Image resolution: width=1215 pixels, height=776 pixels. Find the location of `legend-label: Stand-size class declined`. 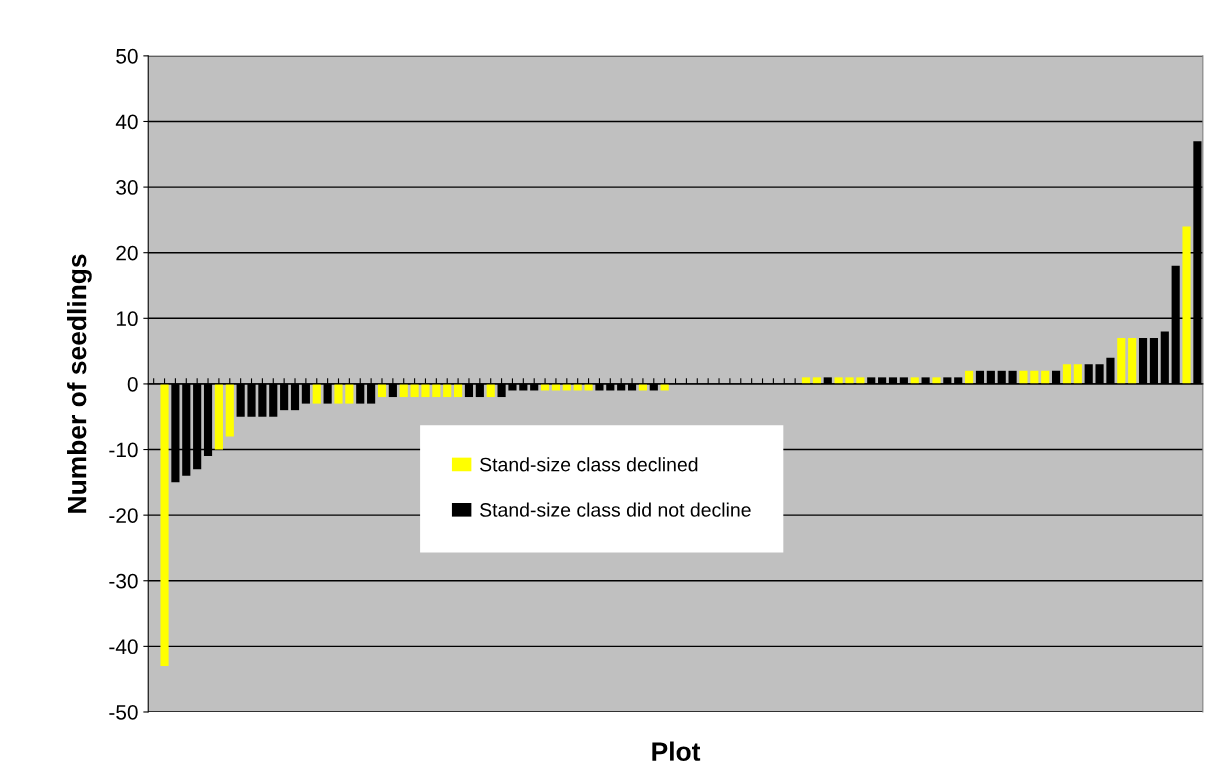

legend-label: Stand-size class declined is located at coordinates (589, 464).